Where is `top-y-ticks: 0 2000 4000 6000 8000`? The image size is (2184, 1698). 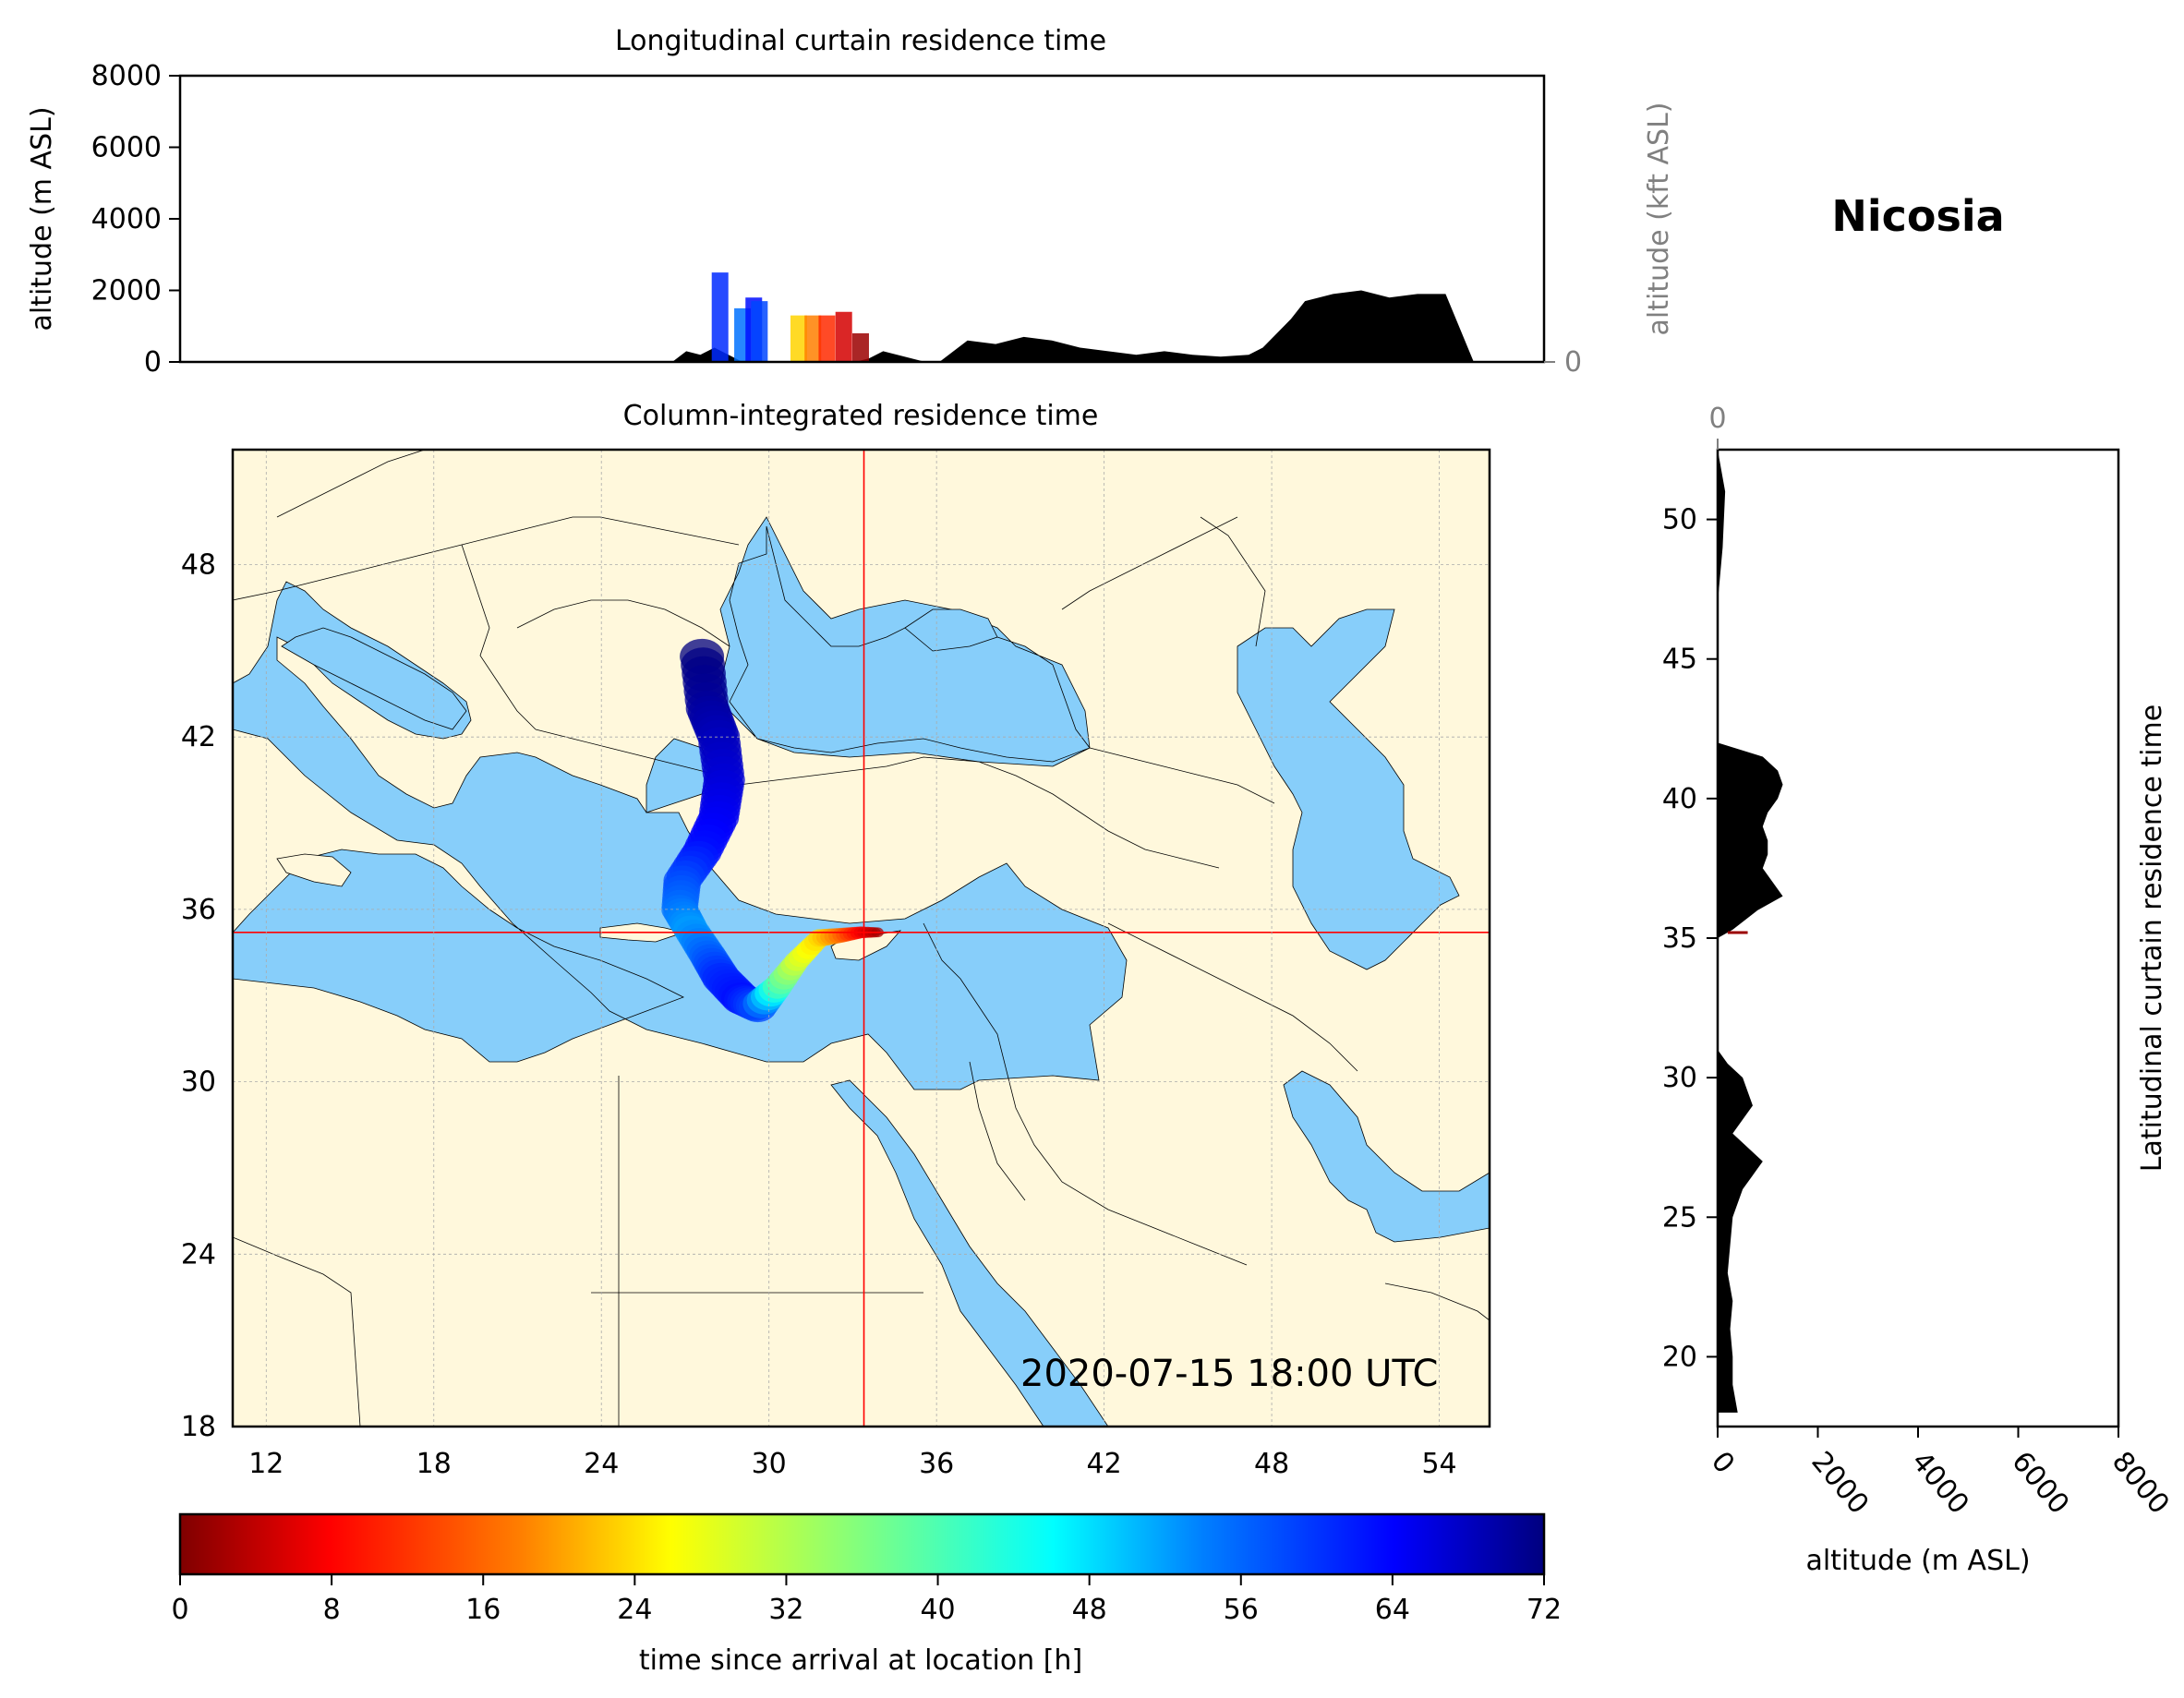
top-y-ticks: 0 2000 4000 6000 8000 is located at coordinates (135, 219).